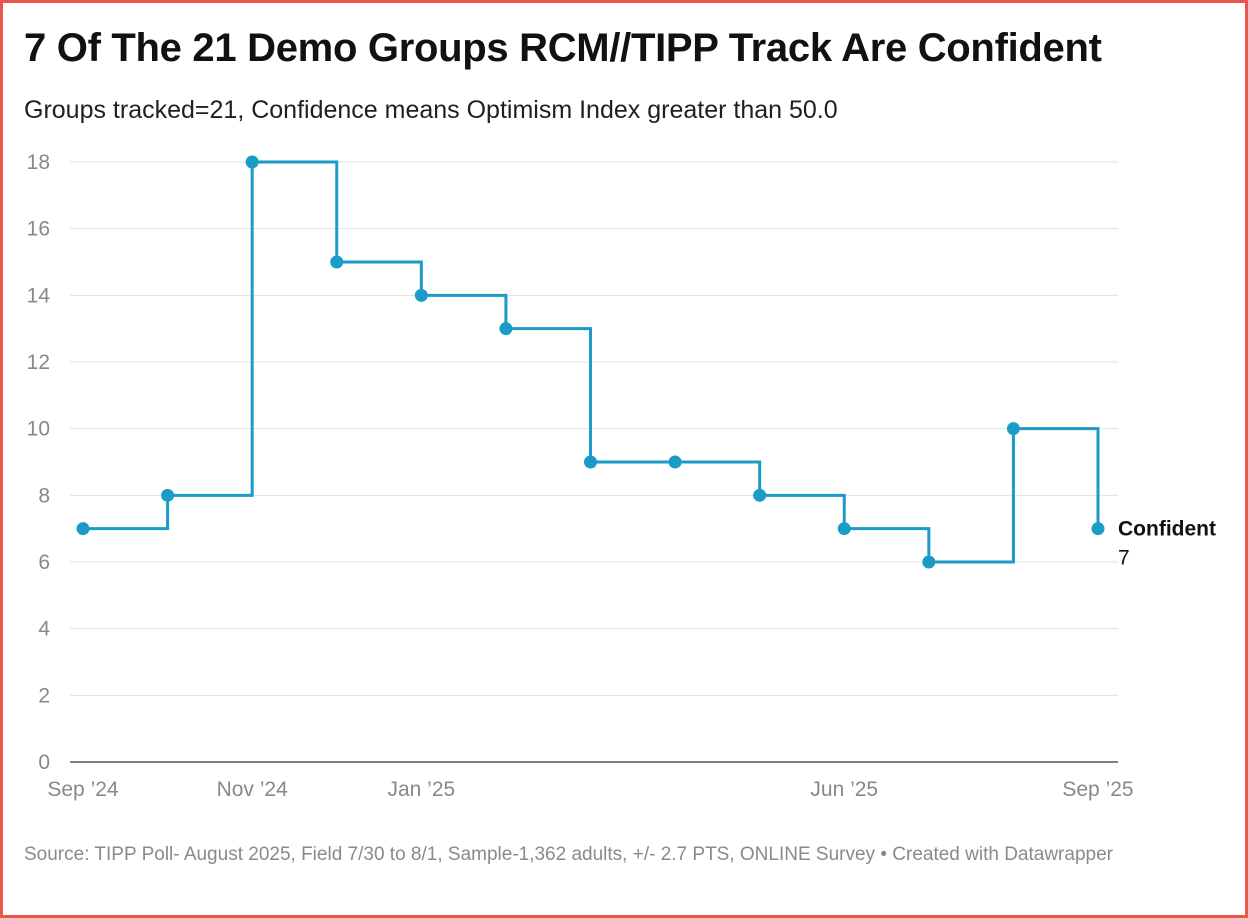 Image resolution: width=1248 pixels, height=918 pixels. What do you see at coordinates (44, 495) in the screenshot?
I see `y-tick-label-8: 8` at bounding box center [44, 495].